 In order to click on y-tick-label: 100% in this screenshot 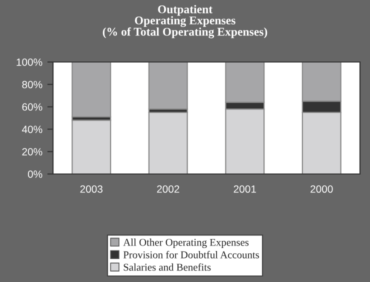, I will do `click(29, 62)`.